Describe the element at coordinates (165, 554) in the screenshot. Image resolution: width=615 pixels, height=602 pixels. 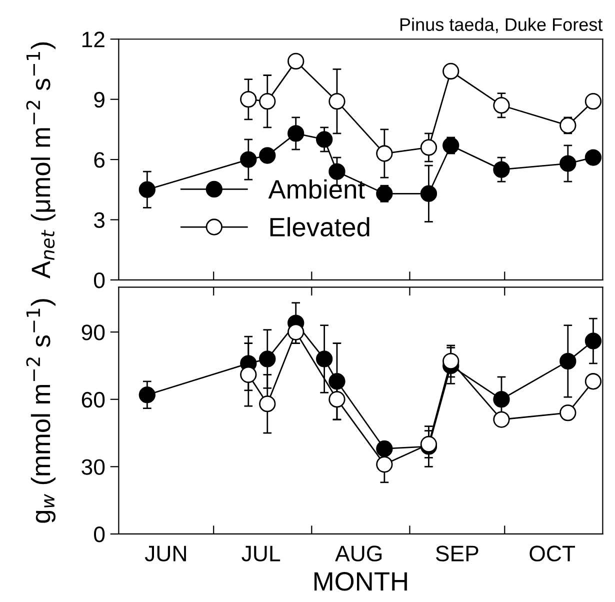
I see `x-tick-label: JUN` at that location.